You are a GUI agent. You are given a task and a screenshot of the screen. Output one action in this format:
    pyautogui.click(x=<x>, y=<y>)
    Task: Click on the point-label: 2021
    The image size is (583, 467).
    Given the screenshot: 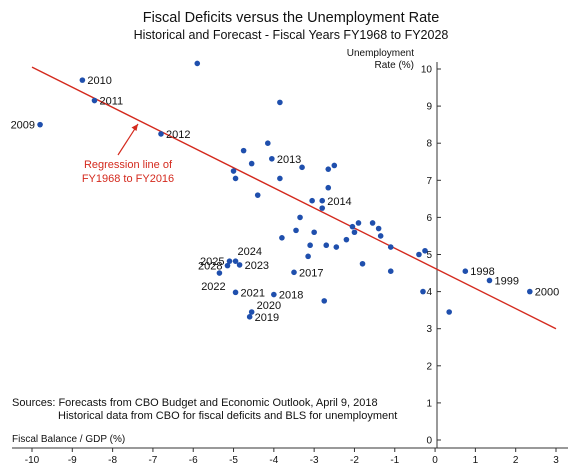 What is the action you would take?
    pyautogui.click(x=253, y=293)
    